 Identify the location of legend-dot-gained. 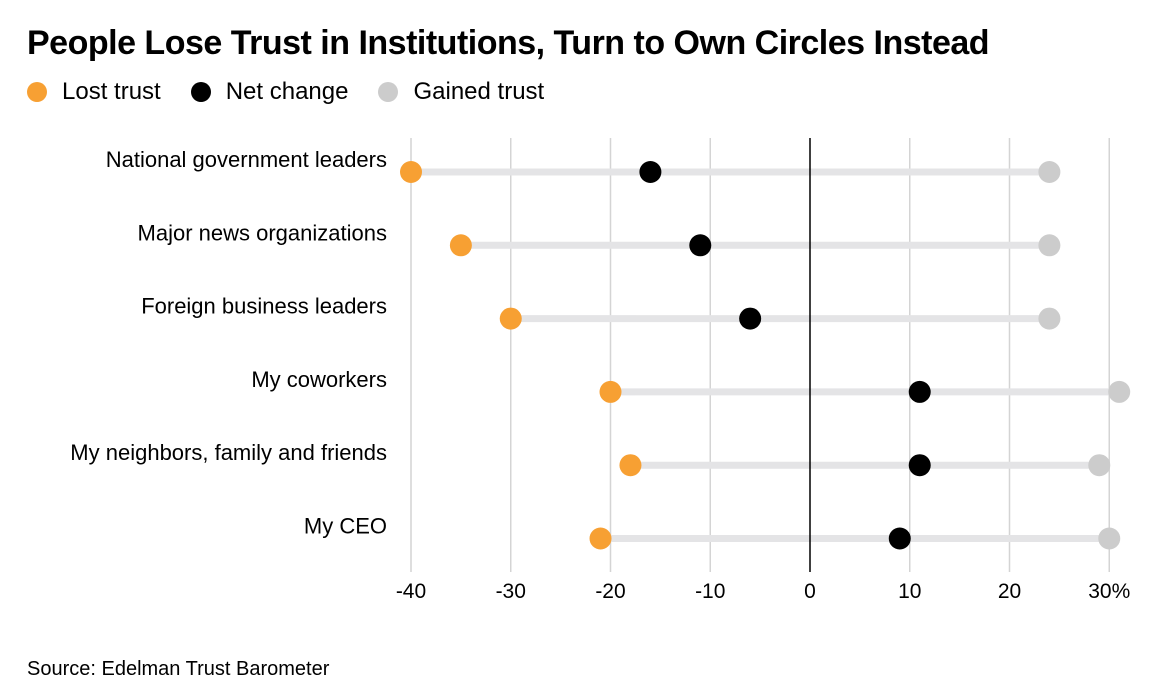
(388, 92).